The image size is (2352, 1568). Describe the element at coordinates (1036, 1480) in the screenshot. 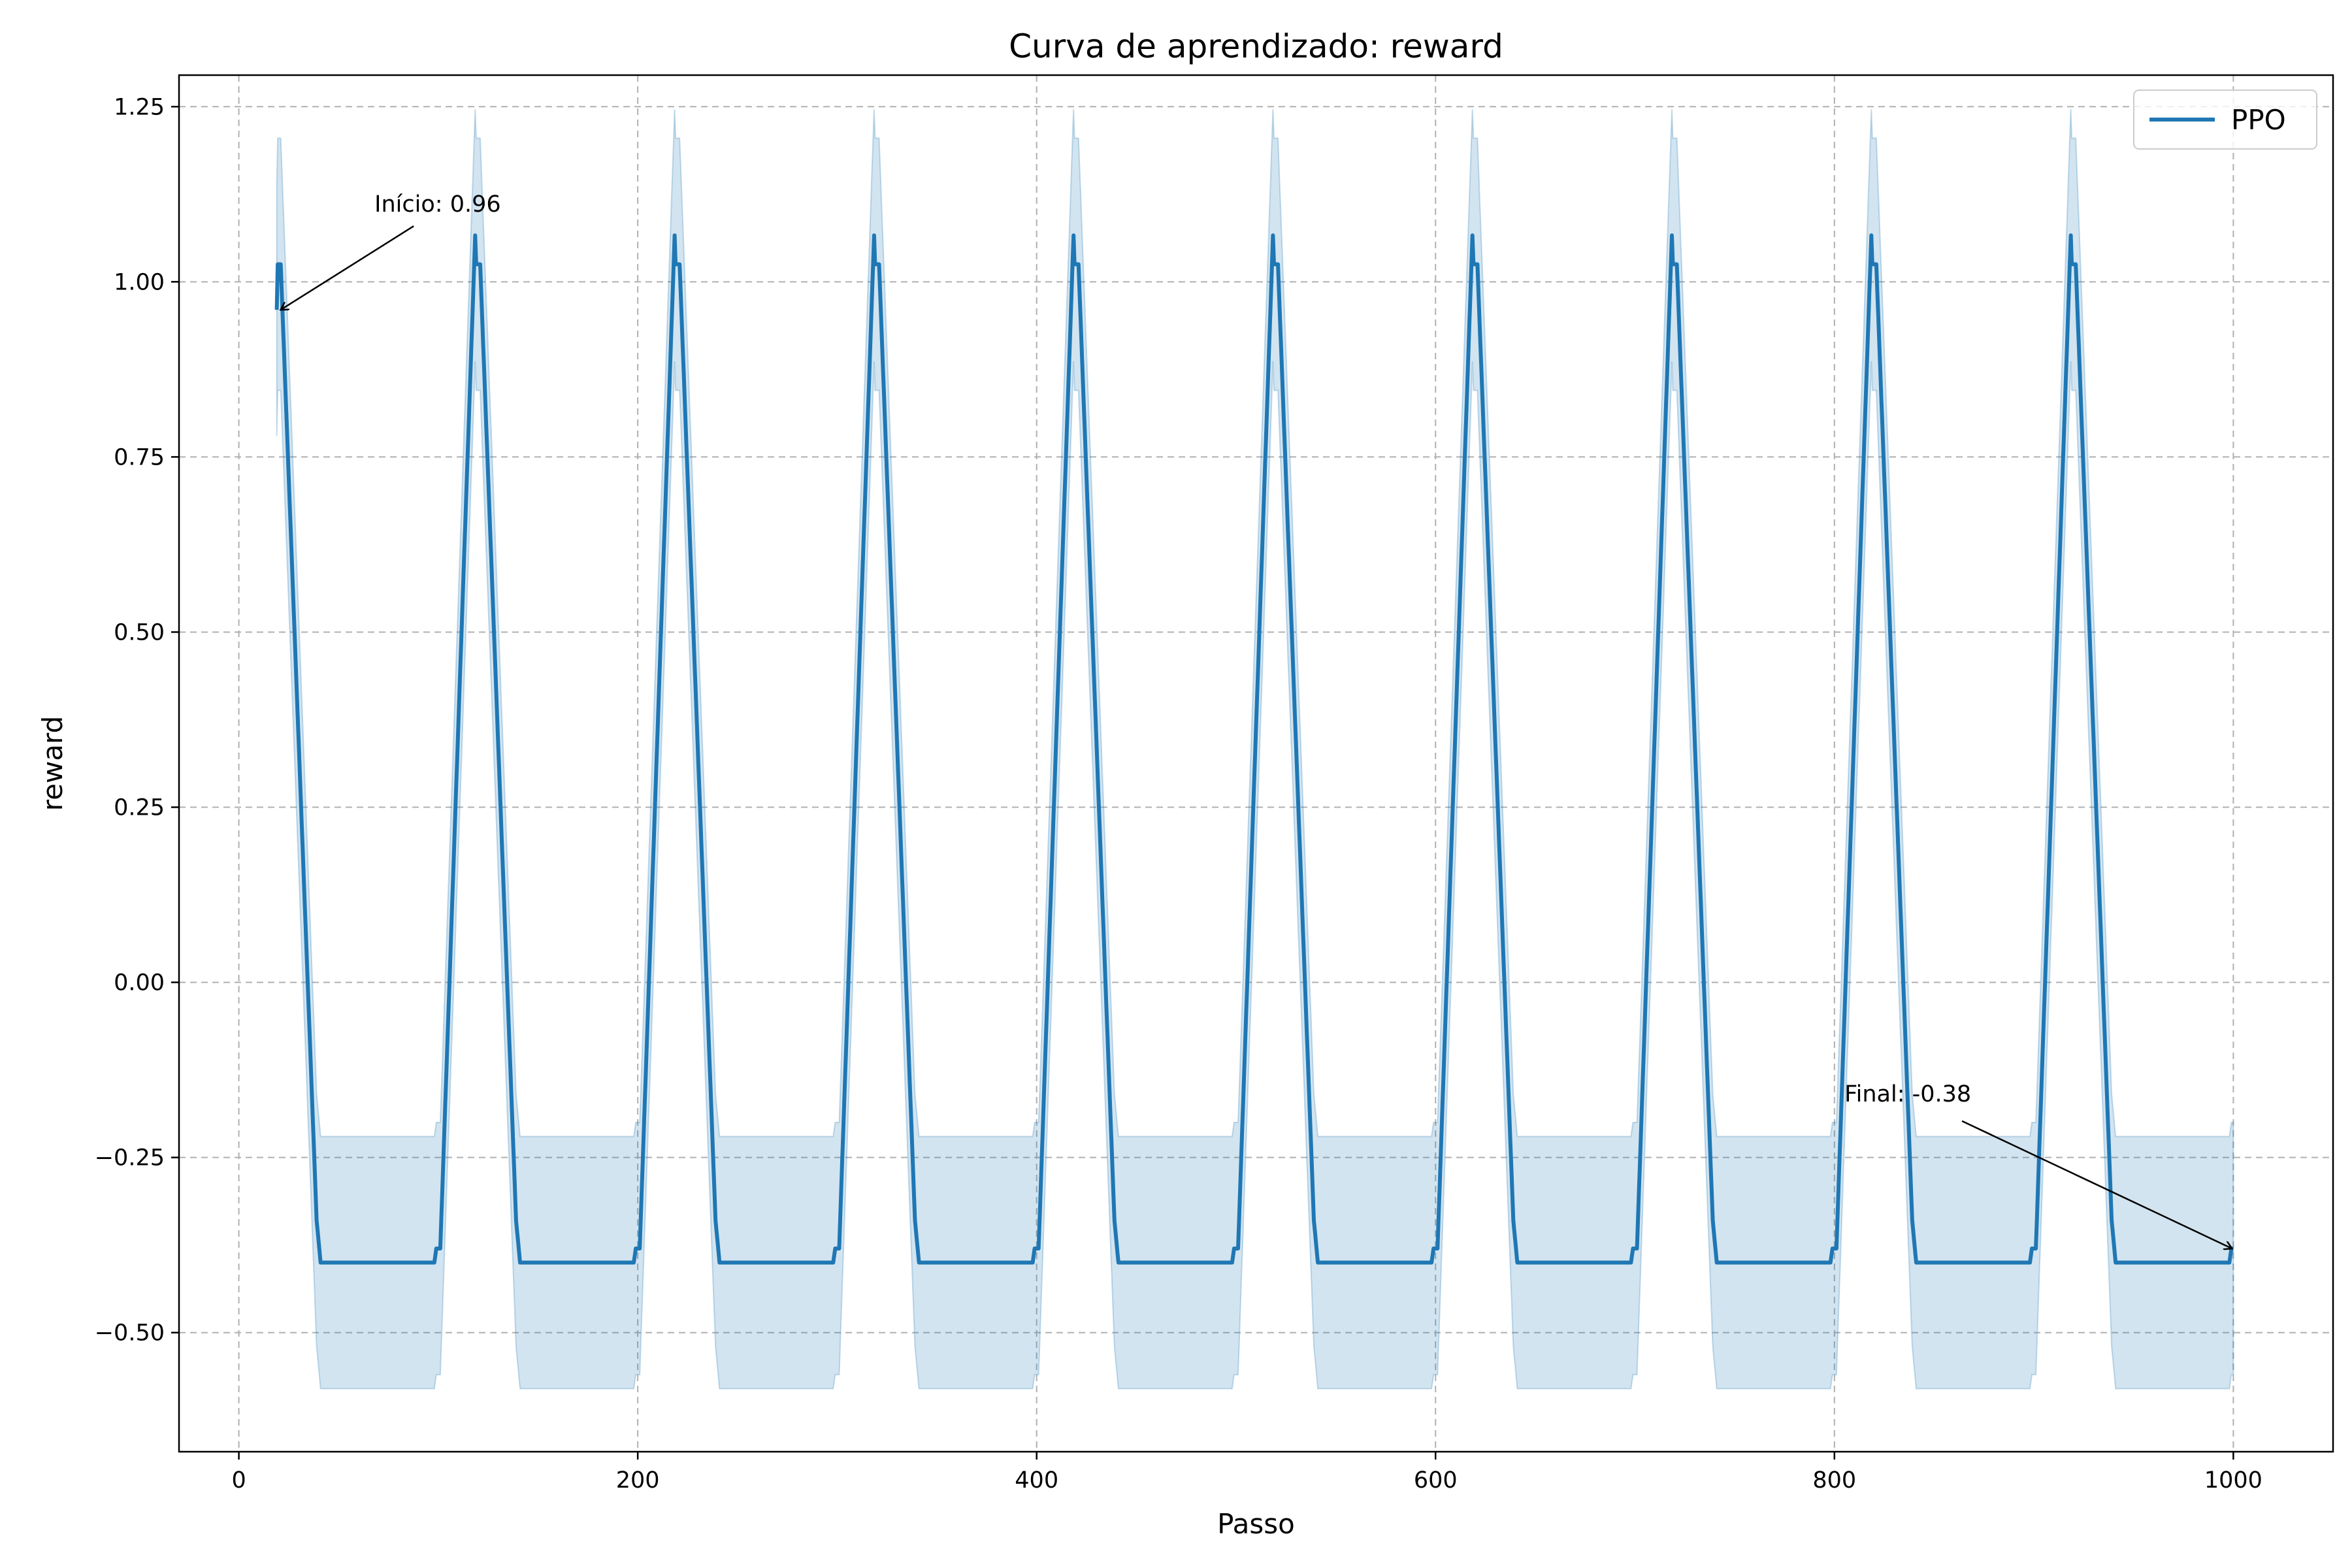

I see `x-tick-label: 400` at that location.